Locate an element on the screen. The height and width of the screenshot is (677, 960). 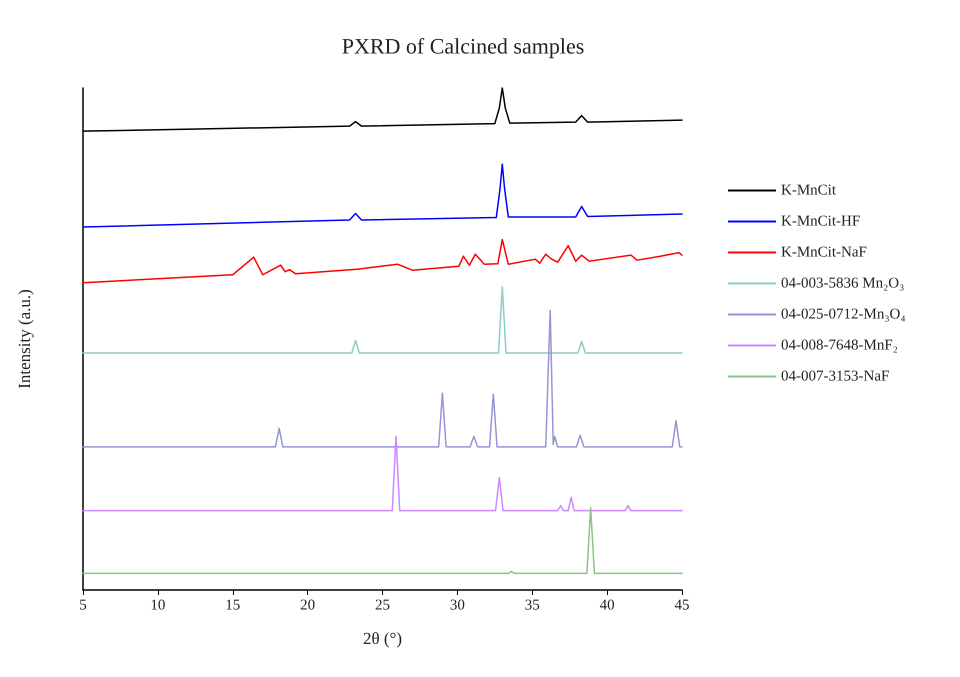
legend-label: 04-025-0712-Mn₃O₄ is located at coordinates (843, 314).